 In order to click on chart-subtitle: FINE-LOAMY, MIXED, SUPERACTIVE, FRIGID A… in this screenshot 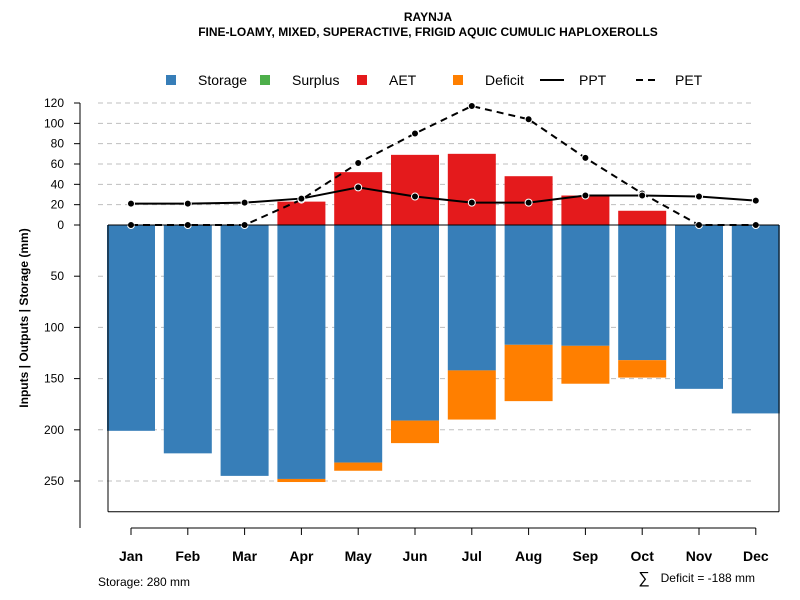, I will do `click(428, 32)`.